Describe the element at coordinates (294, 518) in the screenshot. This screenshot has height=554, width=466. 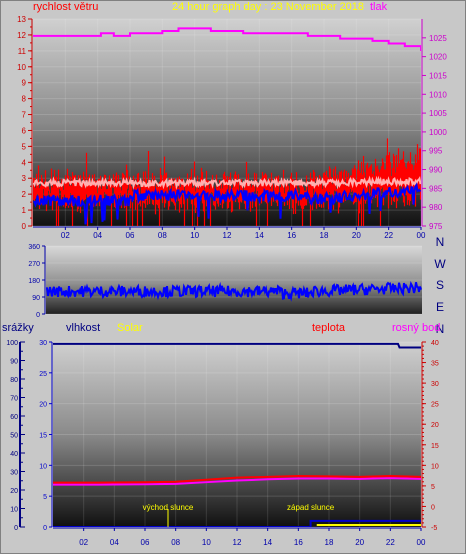
I see `solar-series` at that location.